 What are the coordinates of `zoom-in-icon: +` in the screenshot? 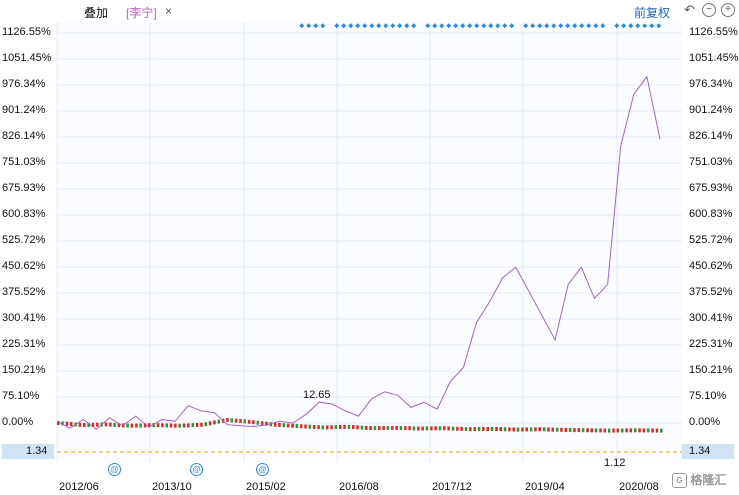 It's located at (728, 10).